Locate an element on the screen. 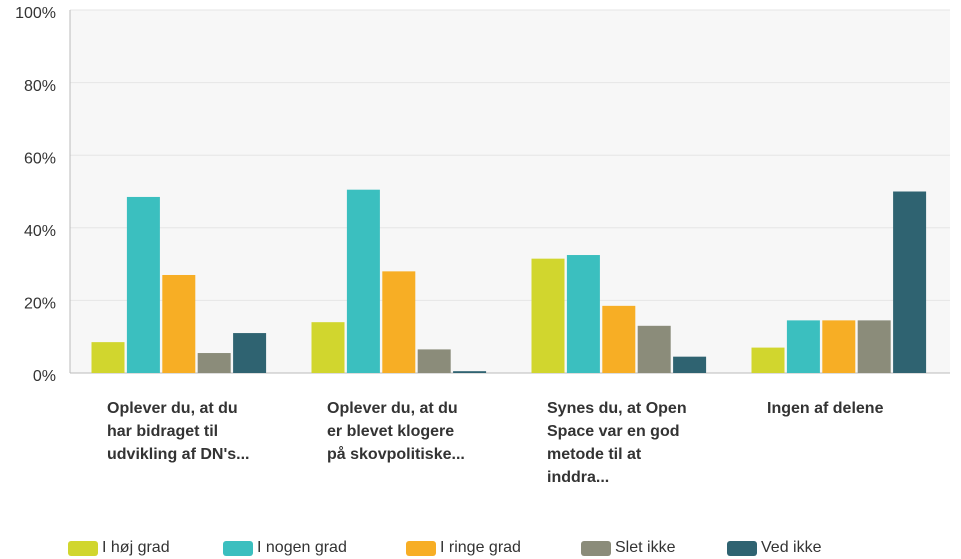 The image size is (961, 559). legend-item: Ved ikke is located at coordinates (774, 548).